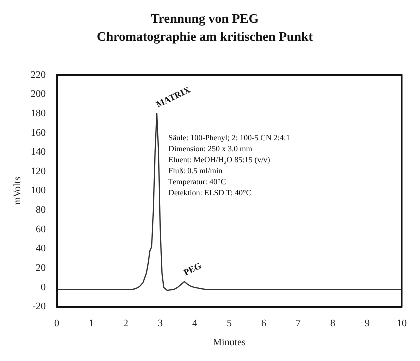 The image size is (420, 361). Describe the element at coordinates (38, 191) in the screenshot. I see `y-tick-label: 100` at that location.